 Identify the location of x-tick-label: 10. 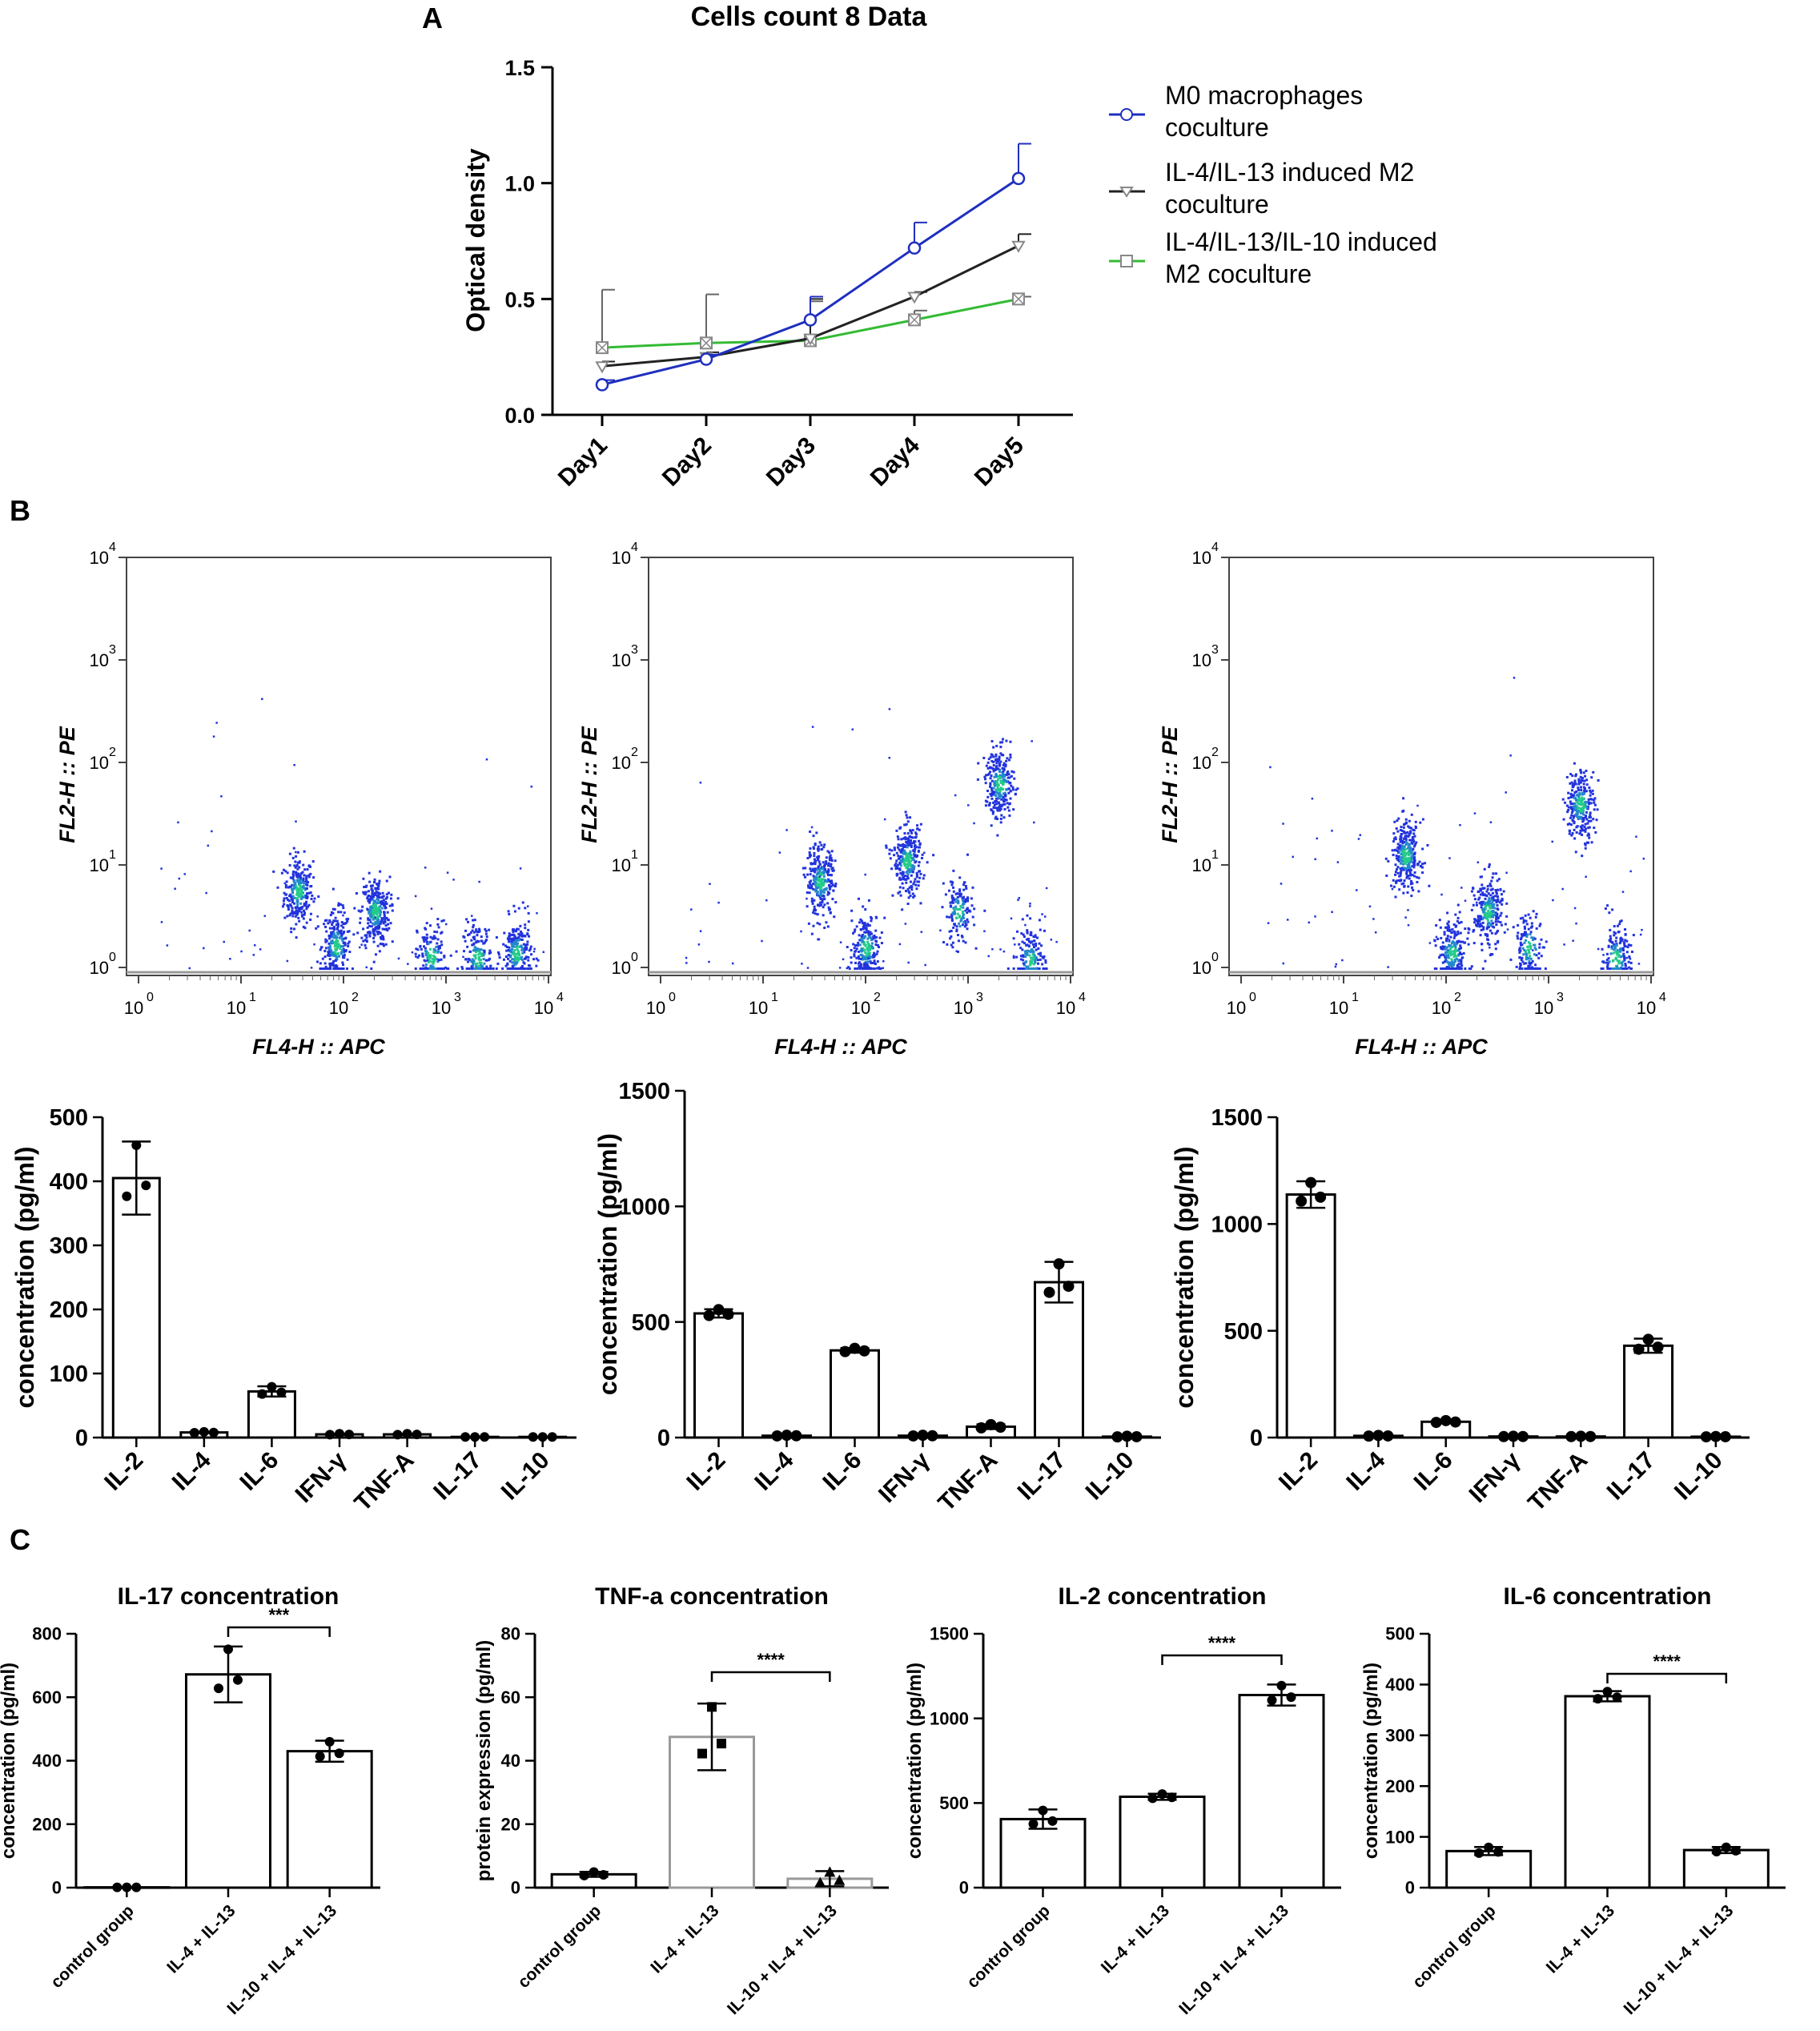
(963, 1008).